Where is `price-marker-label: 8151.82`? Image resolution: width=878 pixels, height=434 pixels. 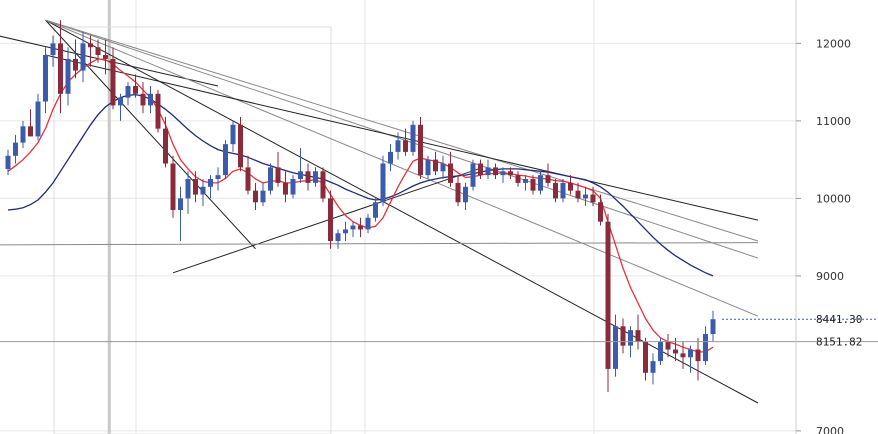
price-marker-label: 8151.82 is located at coordinates (839, 342).